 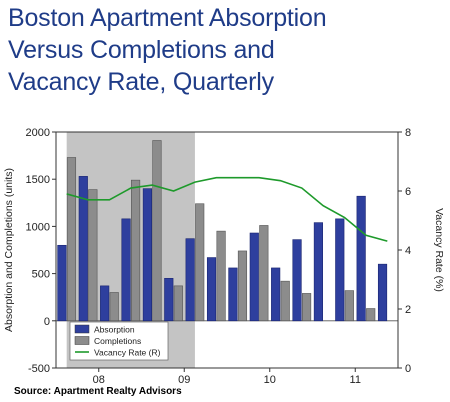 What do you see at coordinates (408, 133) in the screenshot?
I see `y2-tick-label: 8` at bounding box center [408, 133].